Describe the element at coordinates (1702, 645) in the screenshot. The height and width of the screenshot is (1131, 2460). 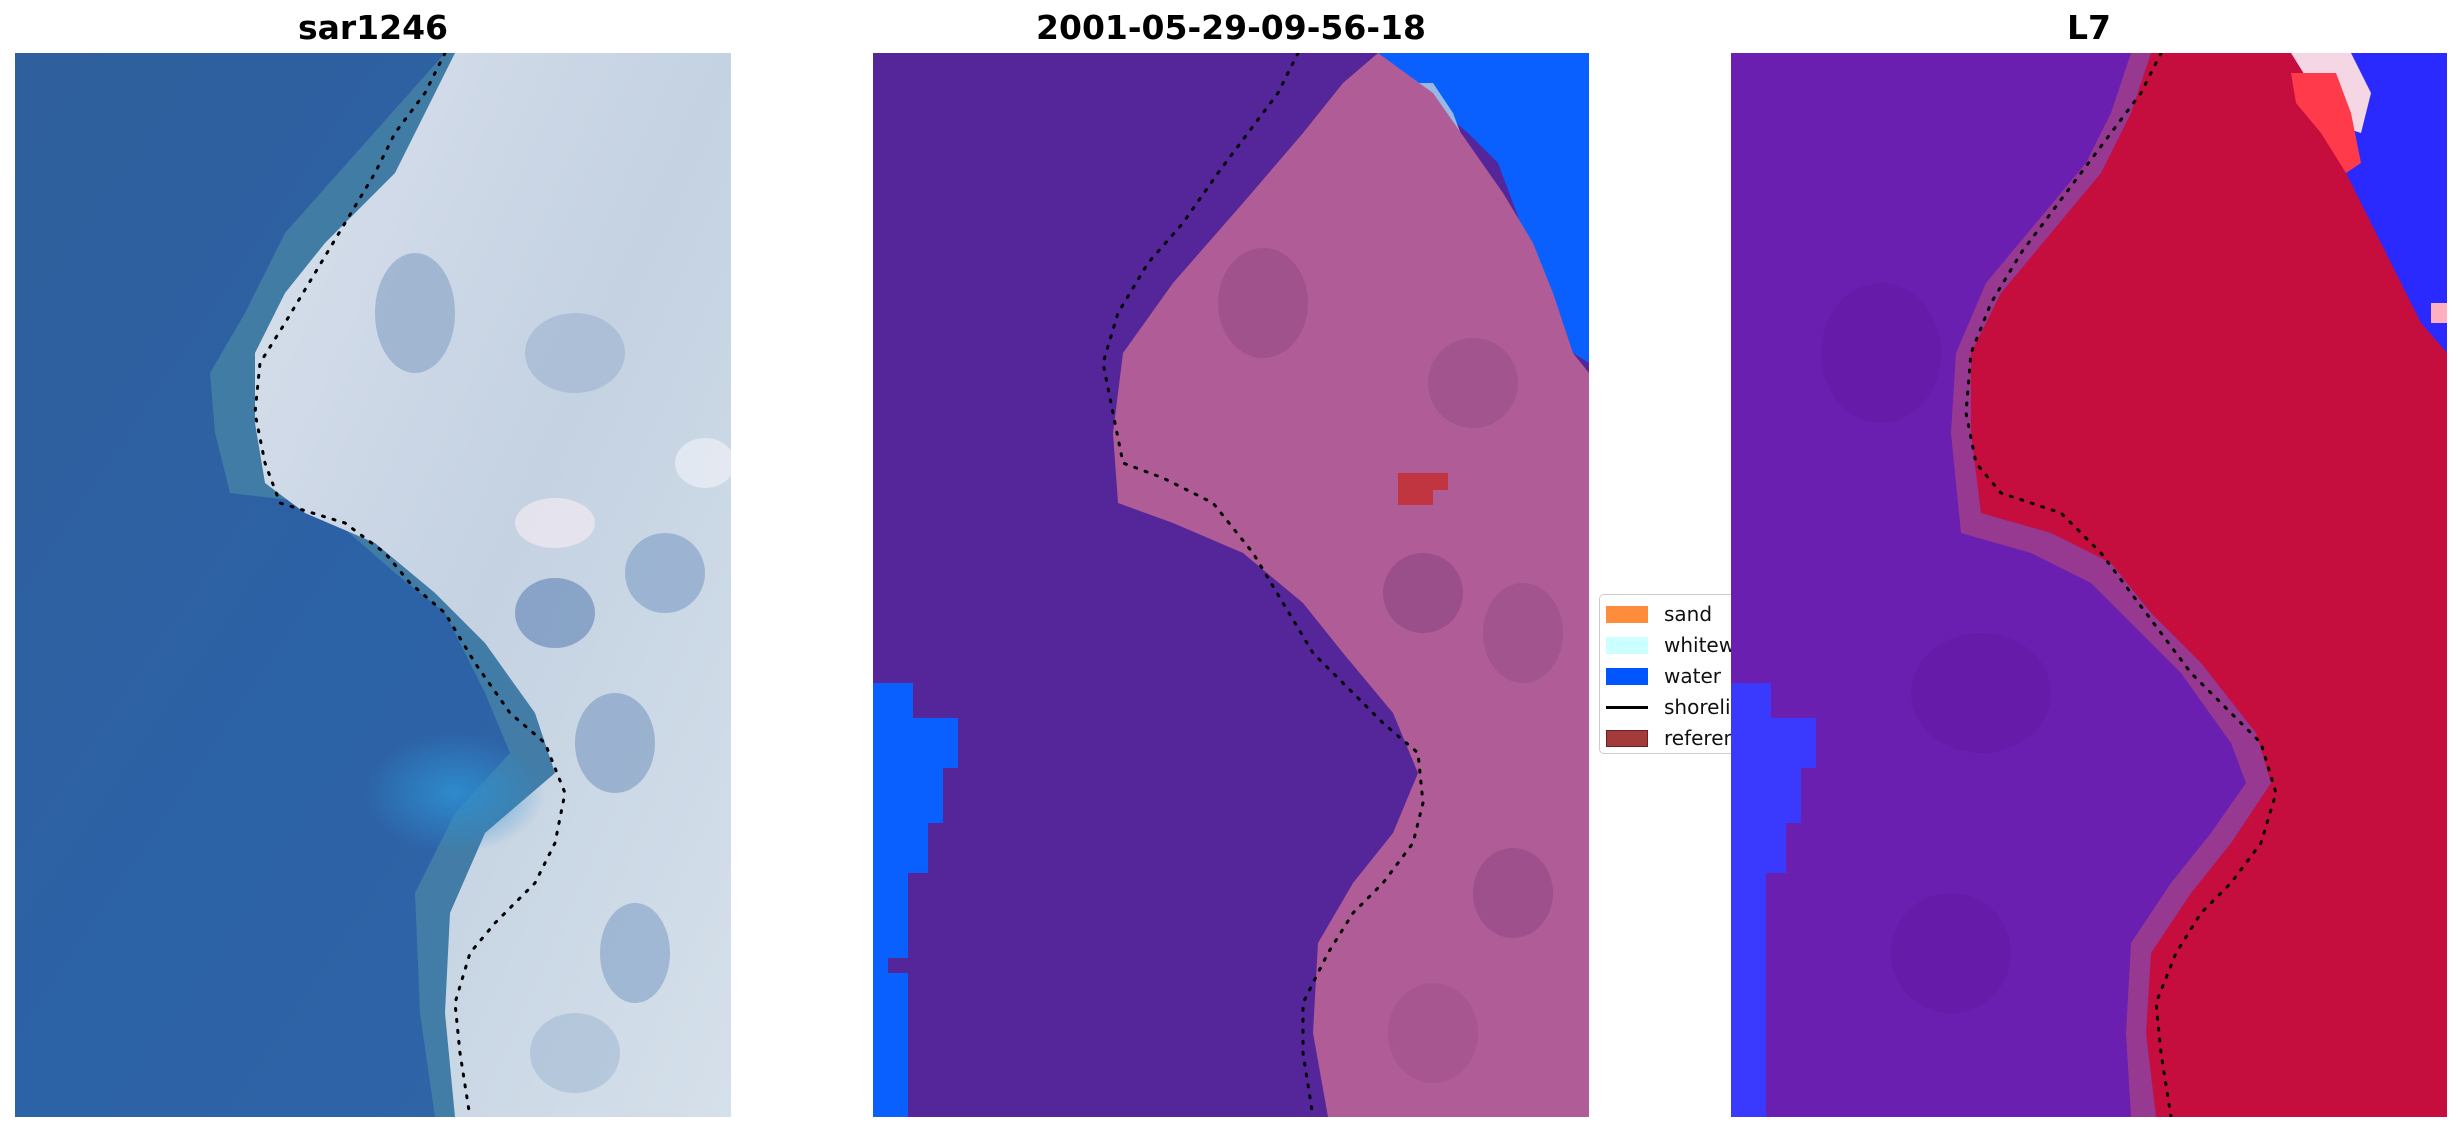
I see `legend-label: whitewater` at that location.